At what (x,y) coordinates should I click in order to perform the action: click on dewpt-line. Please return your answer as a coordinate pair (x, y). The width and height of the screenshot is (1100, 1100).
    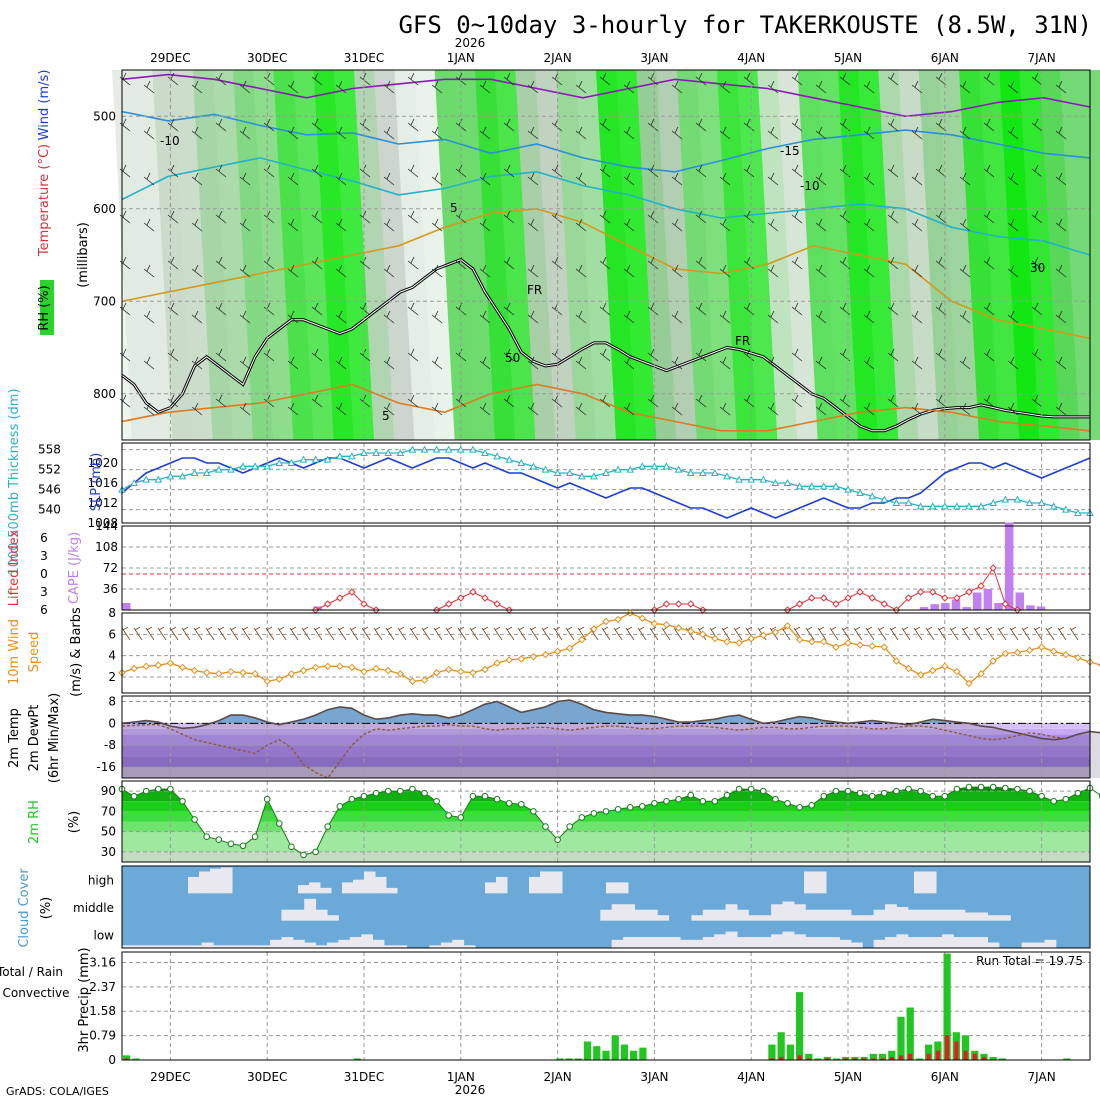
    Looking at the image, I should click on (593, 751).